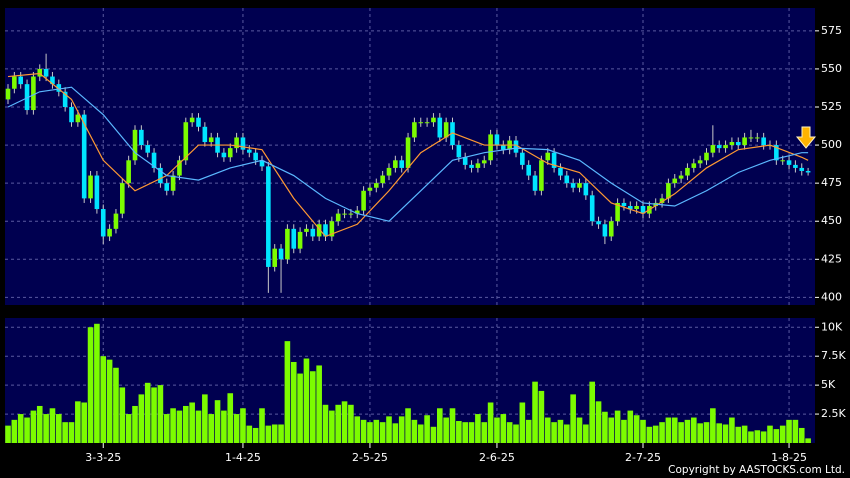 The width and height of the screenshot is (850, 478). What do you see at coordinates (370, 457) in the screenshot?
I see `x-tick-label: 2-5-25` at bounding box center [370, 457].